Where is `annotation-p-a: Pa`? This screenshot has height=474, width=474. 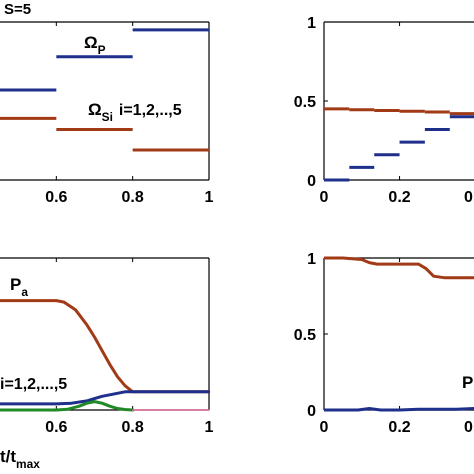 annotation-p-a: Pa is located at coordinates (19, 287).